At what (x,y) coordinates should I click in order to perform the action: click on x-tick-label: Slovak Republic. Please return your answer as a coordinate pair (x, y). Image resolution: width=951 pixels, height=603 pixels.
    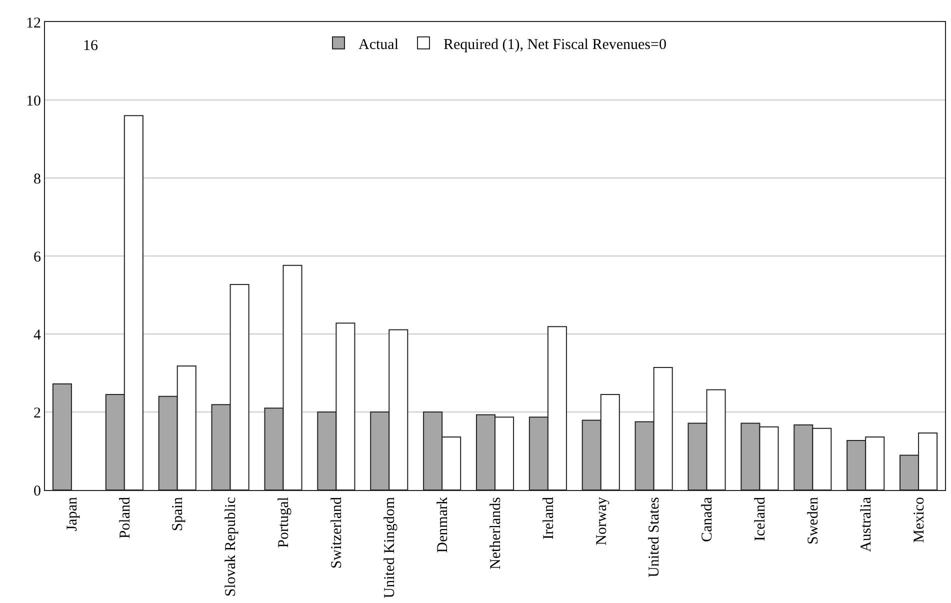
    Looking at the image, I should click on (231, 546).